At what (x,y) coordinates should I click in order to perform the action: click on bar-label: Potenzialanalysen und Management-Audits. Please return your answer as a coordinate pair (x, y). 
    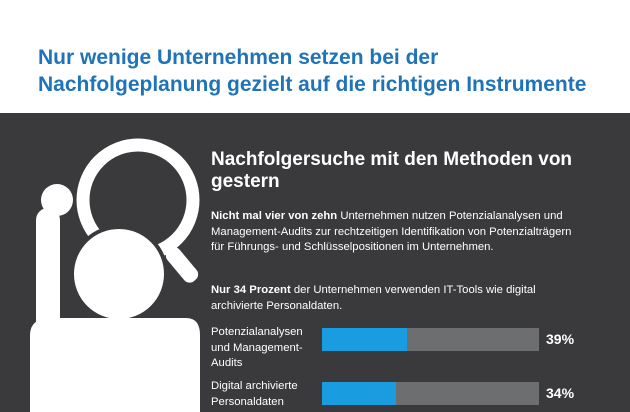
    Looking at the image, I should click on (257, 347).